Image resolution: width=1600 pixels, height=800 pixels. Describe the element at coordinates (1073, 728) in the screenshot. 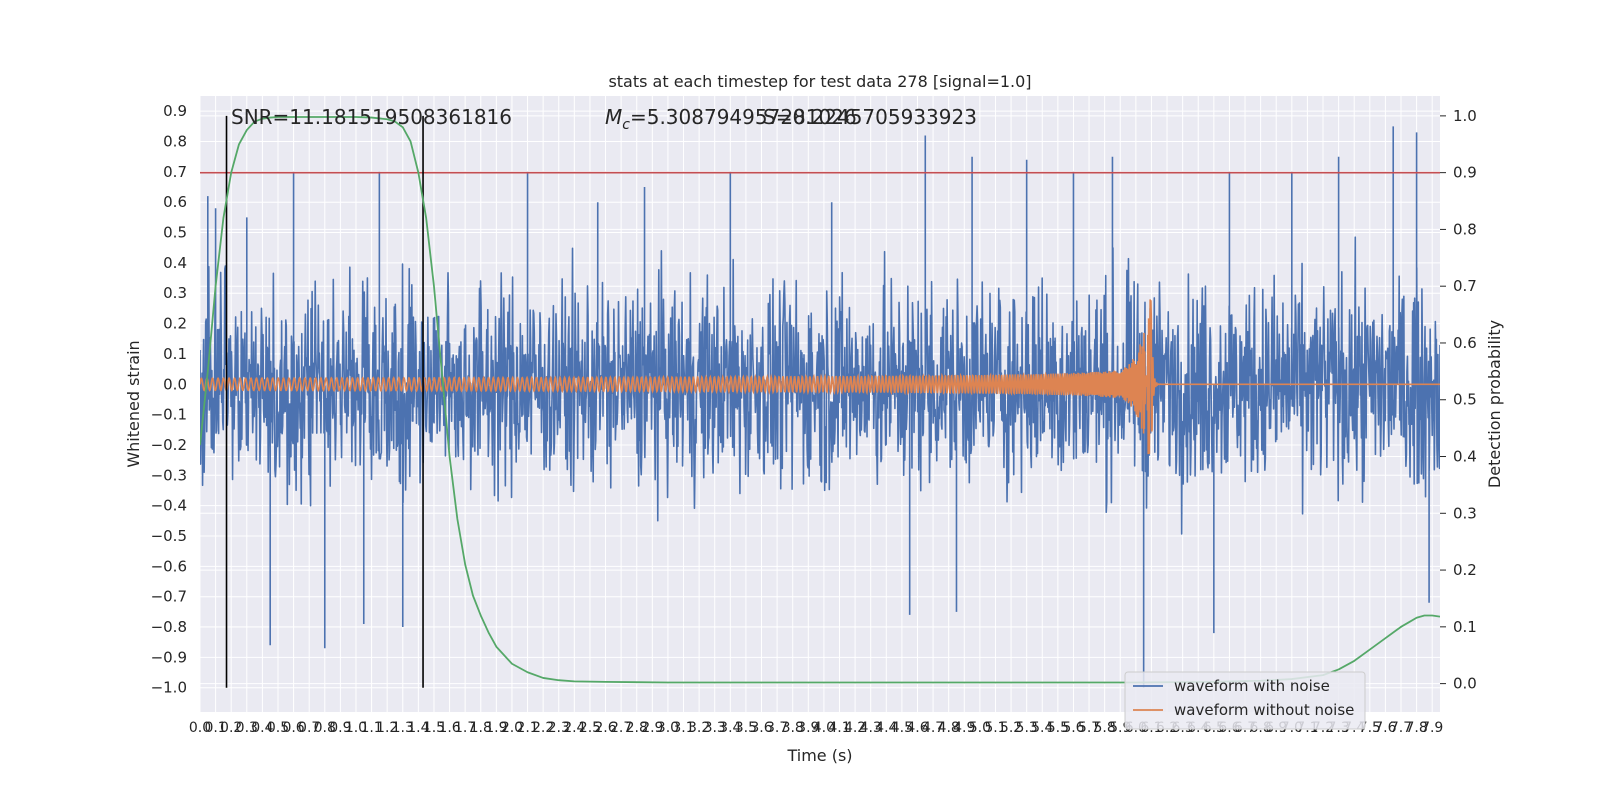

I see `x-tick-label: 5.6` at that location.